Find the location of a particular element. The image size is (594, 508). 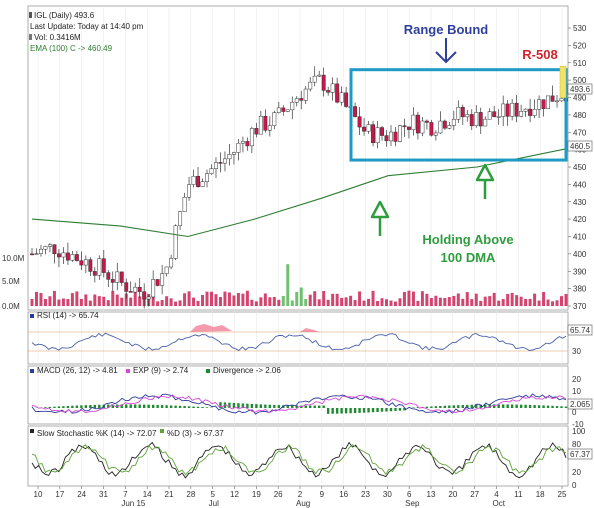

x-tick-label: 7 is located at coordinates (125, 494).